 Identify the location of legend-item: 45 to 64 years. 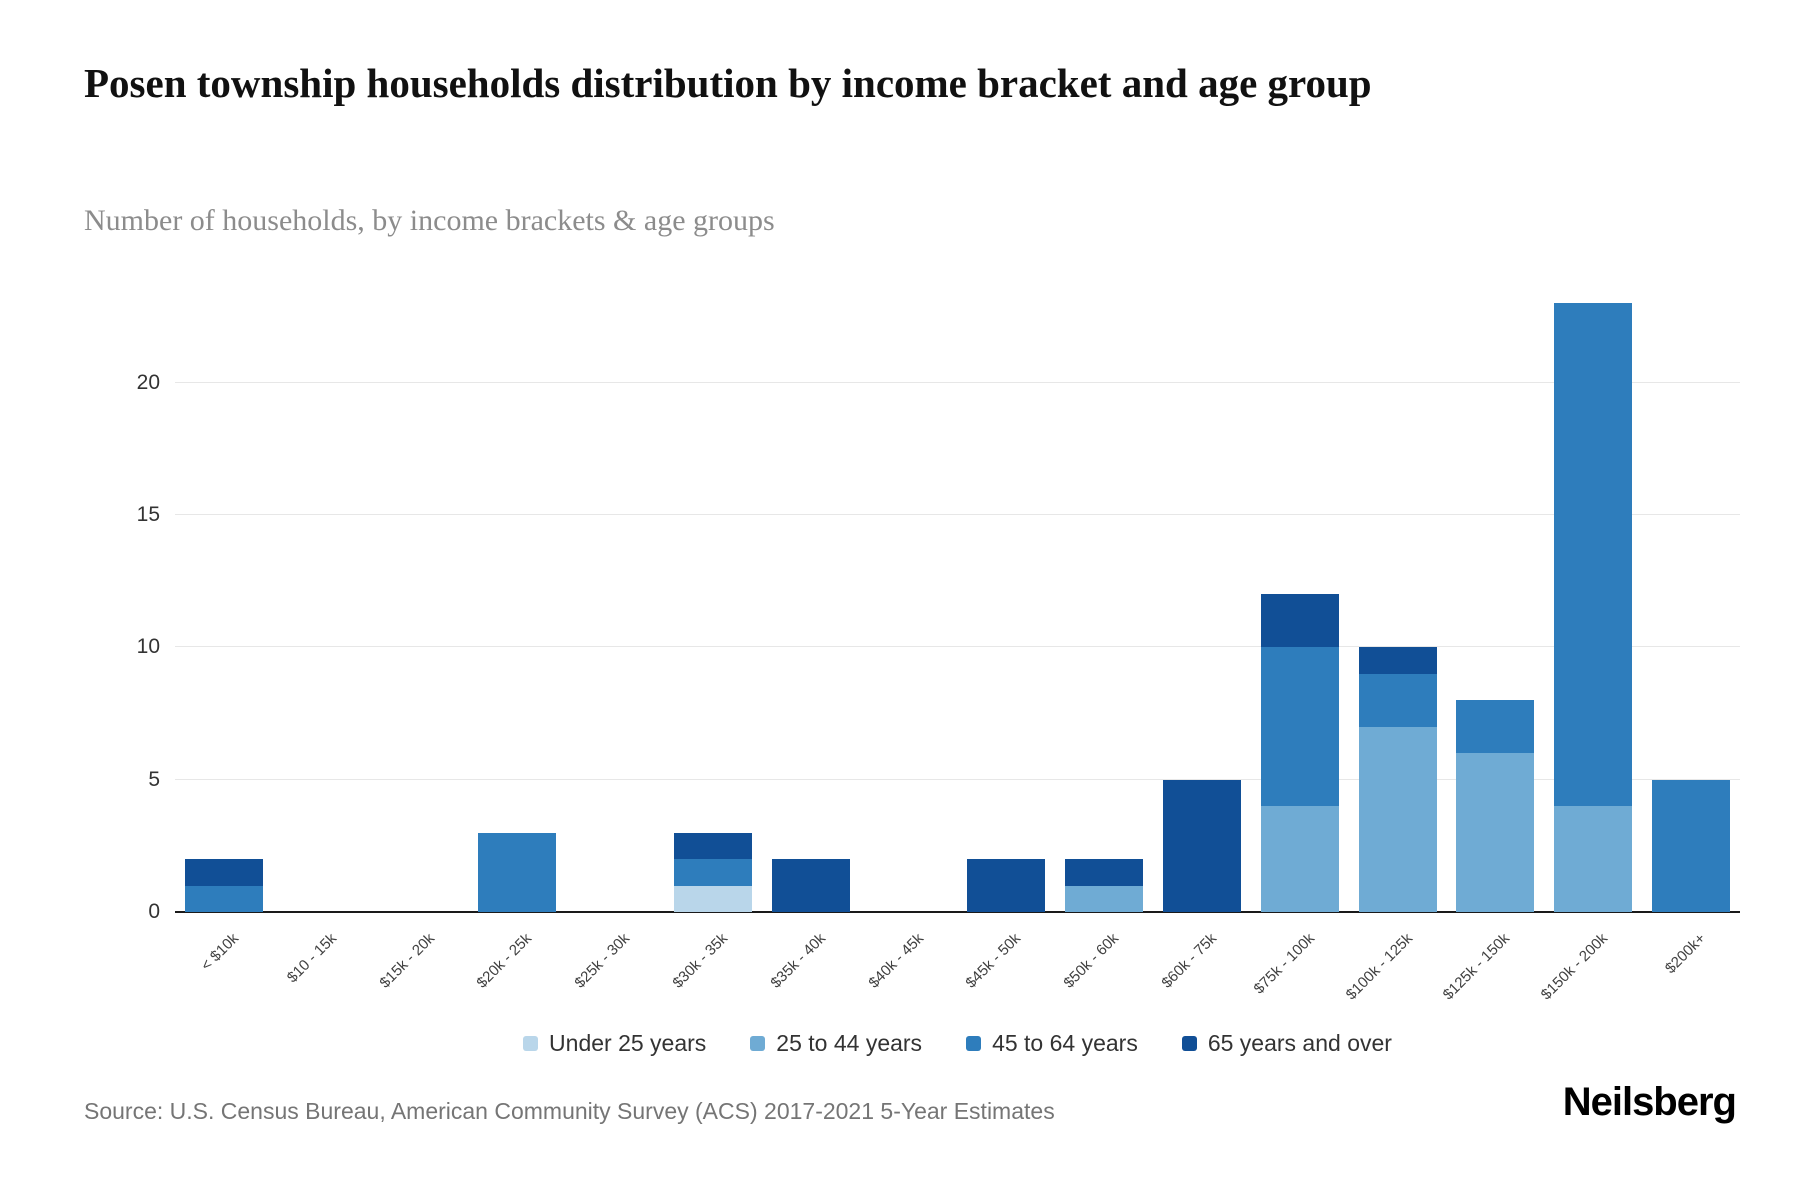
(1052, 1043).